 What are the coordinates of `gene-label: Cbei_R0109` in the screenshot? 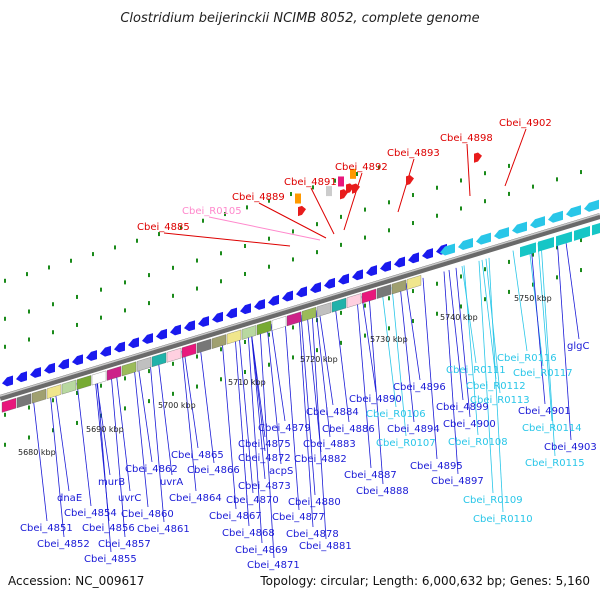 It's located at (493, 500).